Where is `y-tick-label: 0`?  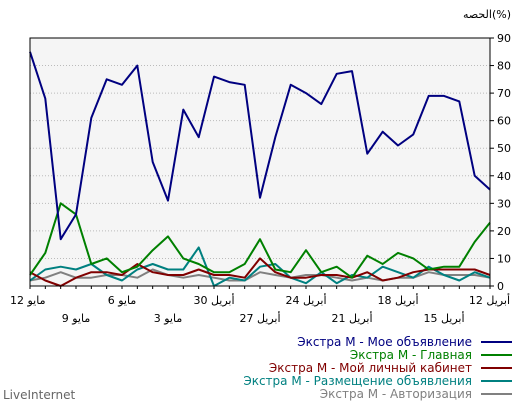
y-tick-label: 0 is located at coordinates (500, 286).